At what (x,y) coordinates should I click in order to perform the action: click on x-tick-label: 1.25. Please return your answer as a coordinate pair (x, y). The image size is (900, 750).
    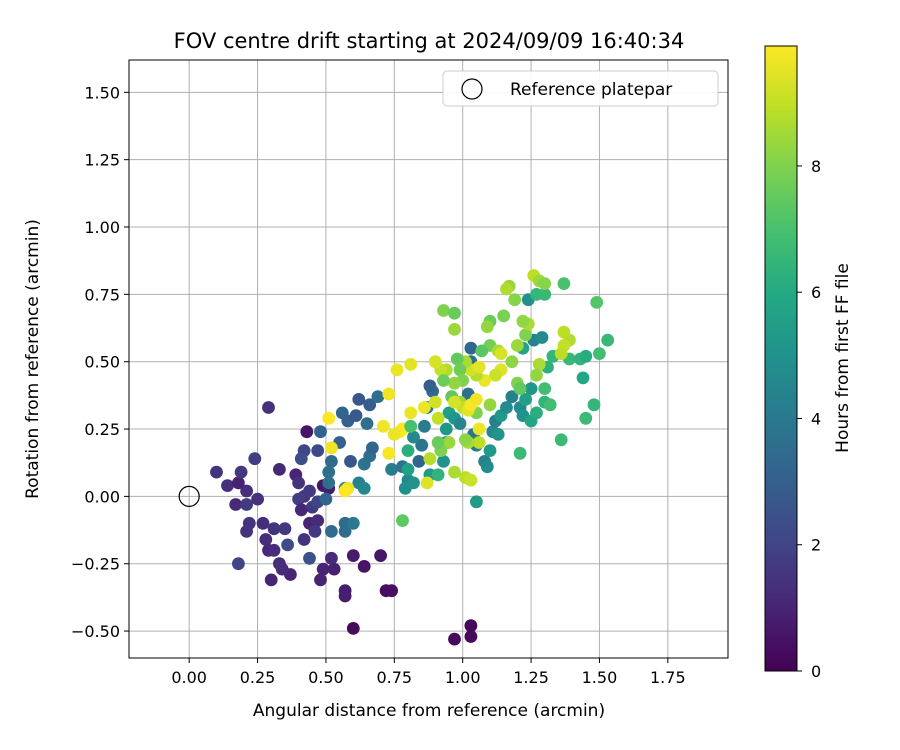
    Looking at the image, I should click on (531, 677).